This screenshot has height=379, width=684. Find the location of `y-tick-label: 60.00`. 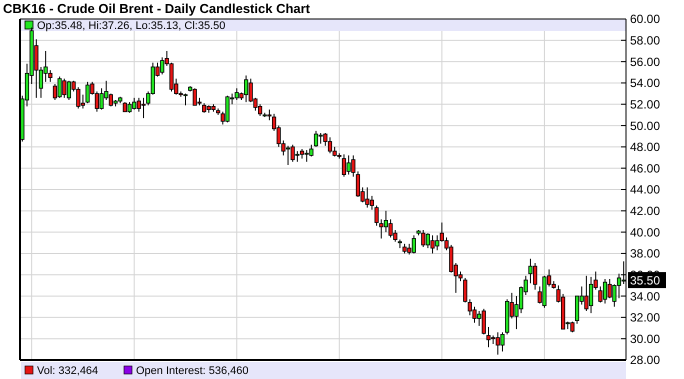

y-tick-label: 60.00 is located at coordinates (645, 19).